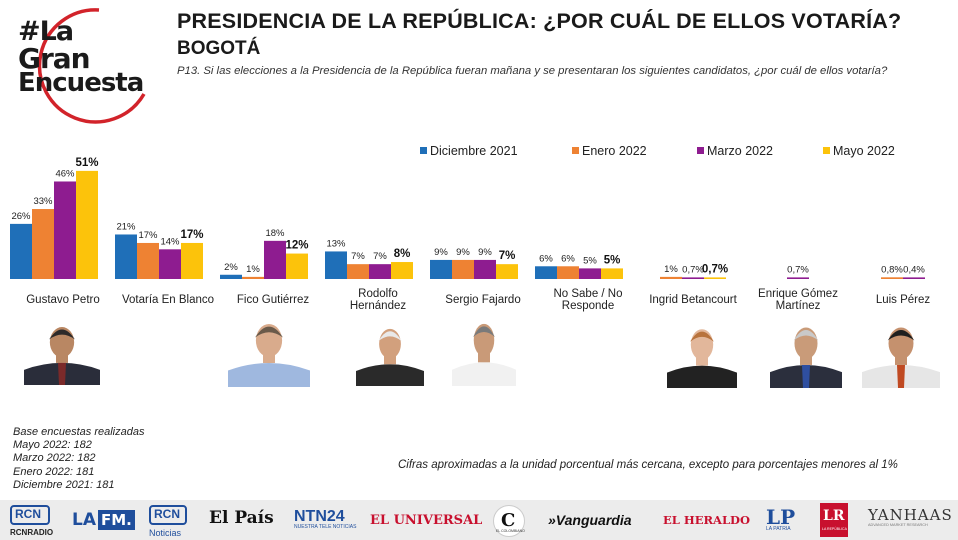 The height and width of the screenshot is (540, 958). I want to click on logo-text-line1: #La, so click(46, 31).